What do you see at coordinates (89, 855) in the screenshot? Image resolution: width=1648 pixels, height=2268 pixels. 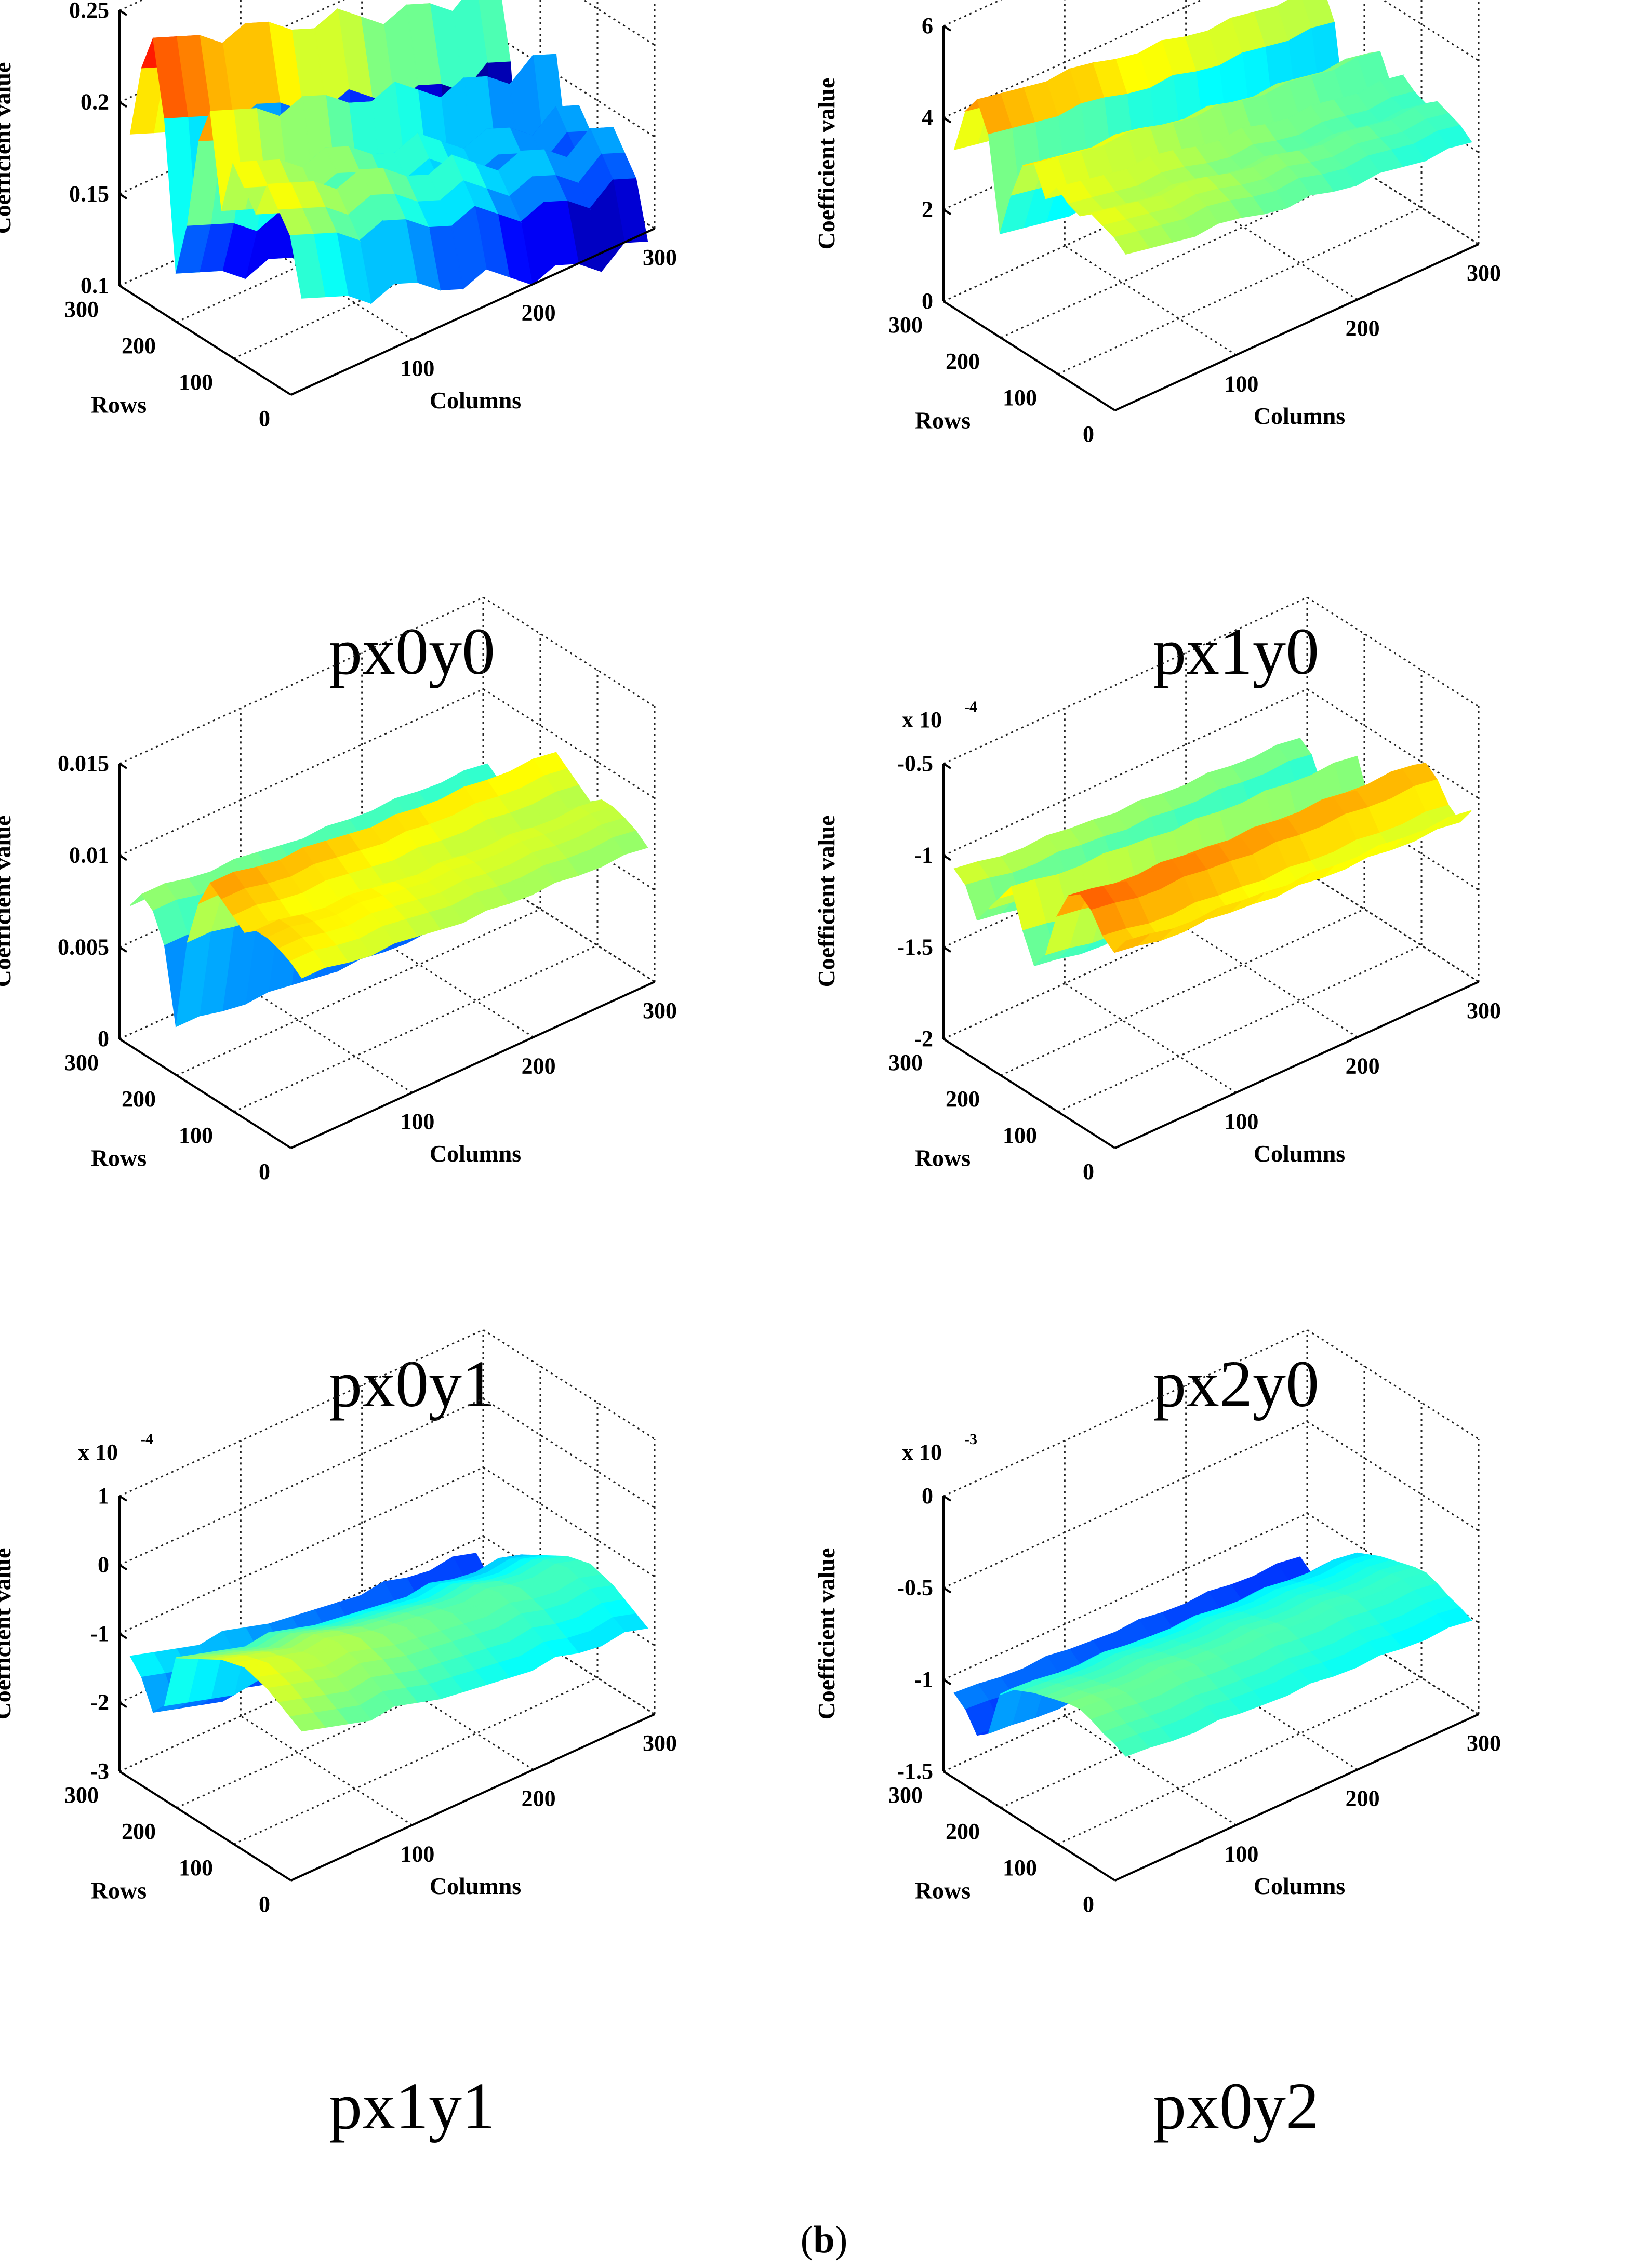 I see `z-tick-label: 0.01` at bounding box center [89, 855].